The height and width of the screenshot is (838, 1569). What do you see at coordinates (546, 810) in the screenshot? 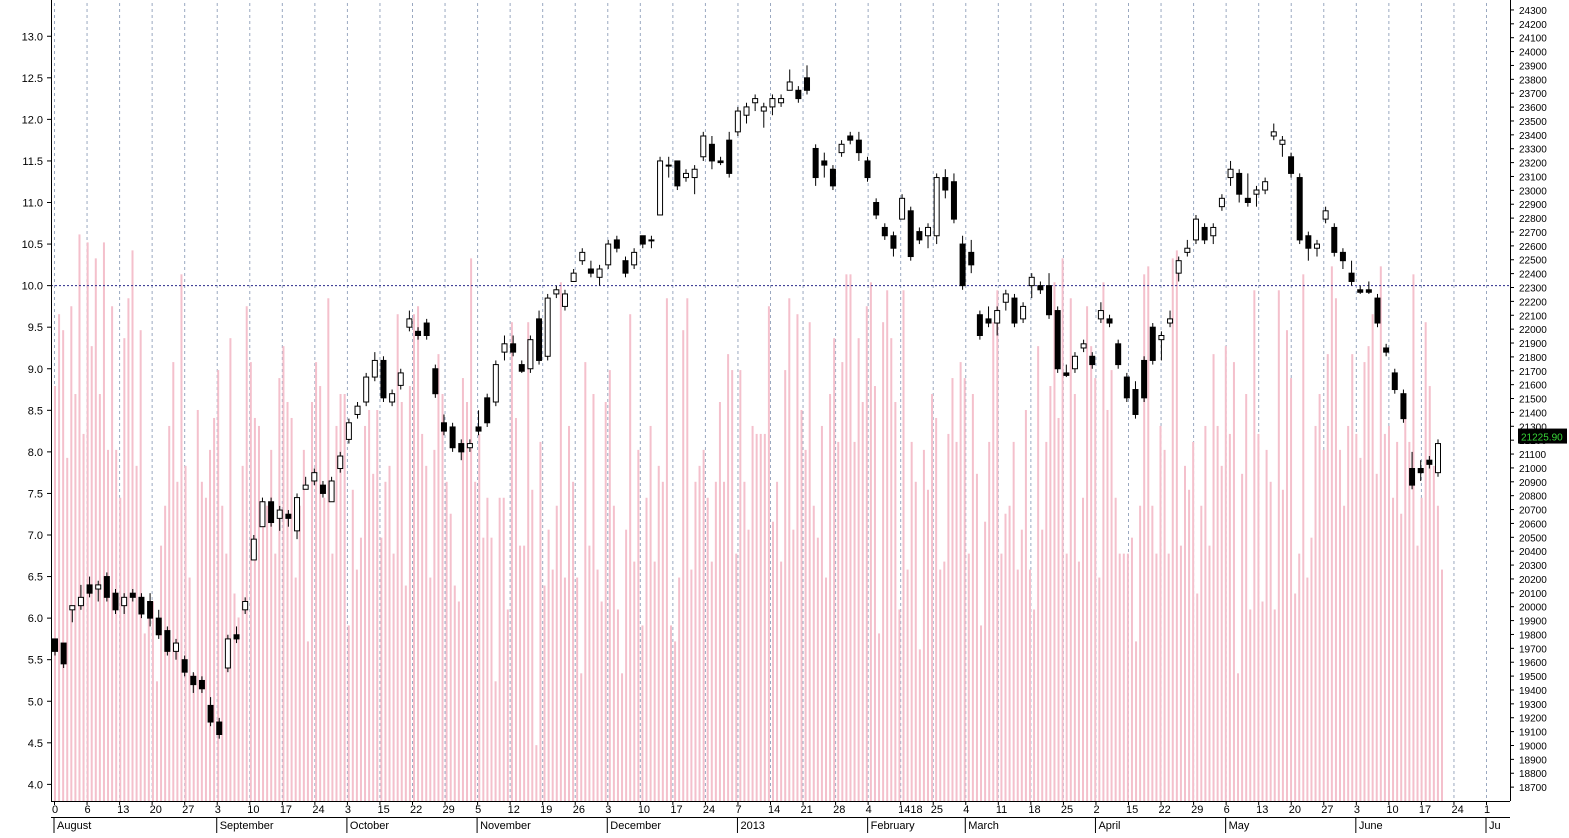
I see `x-day-label: 19` at bounding box center [546, 810].